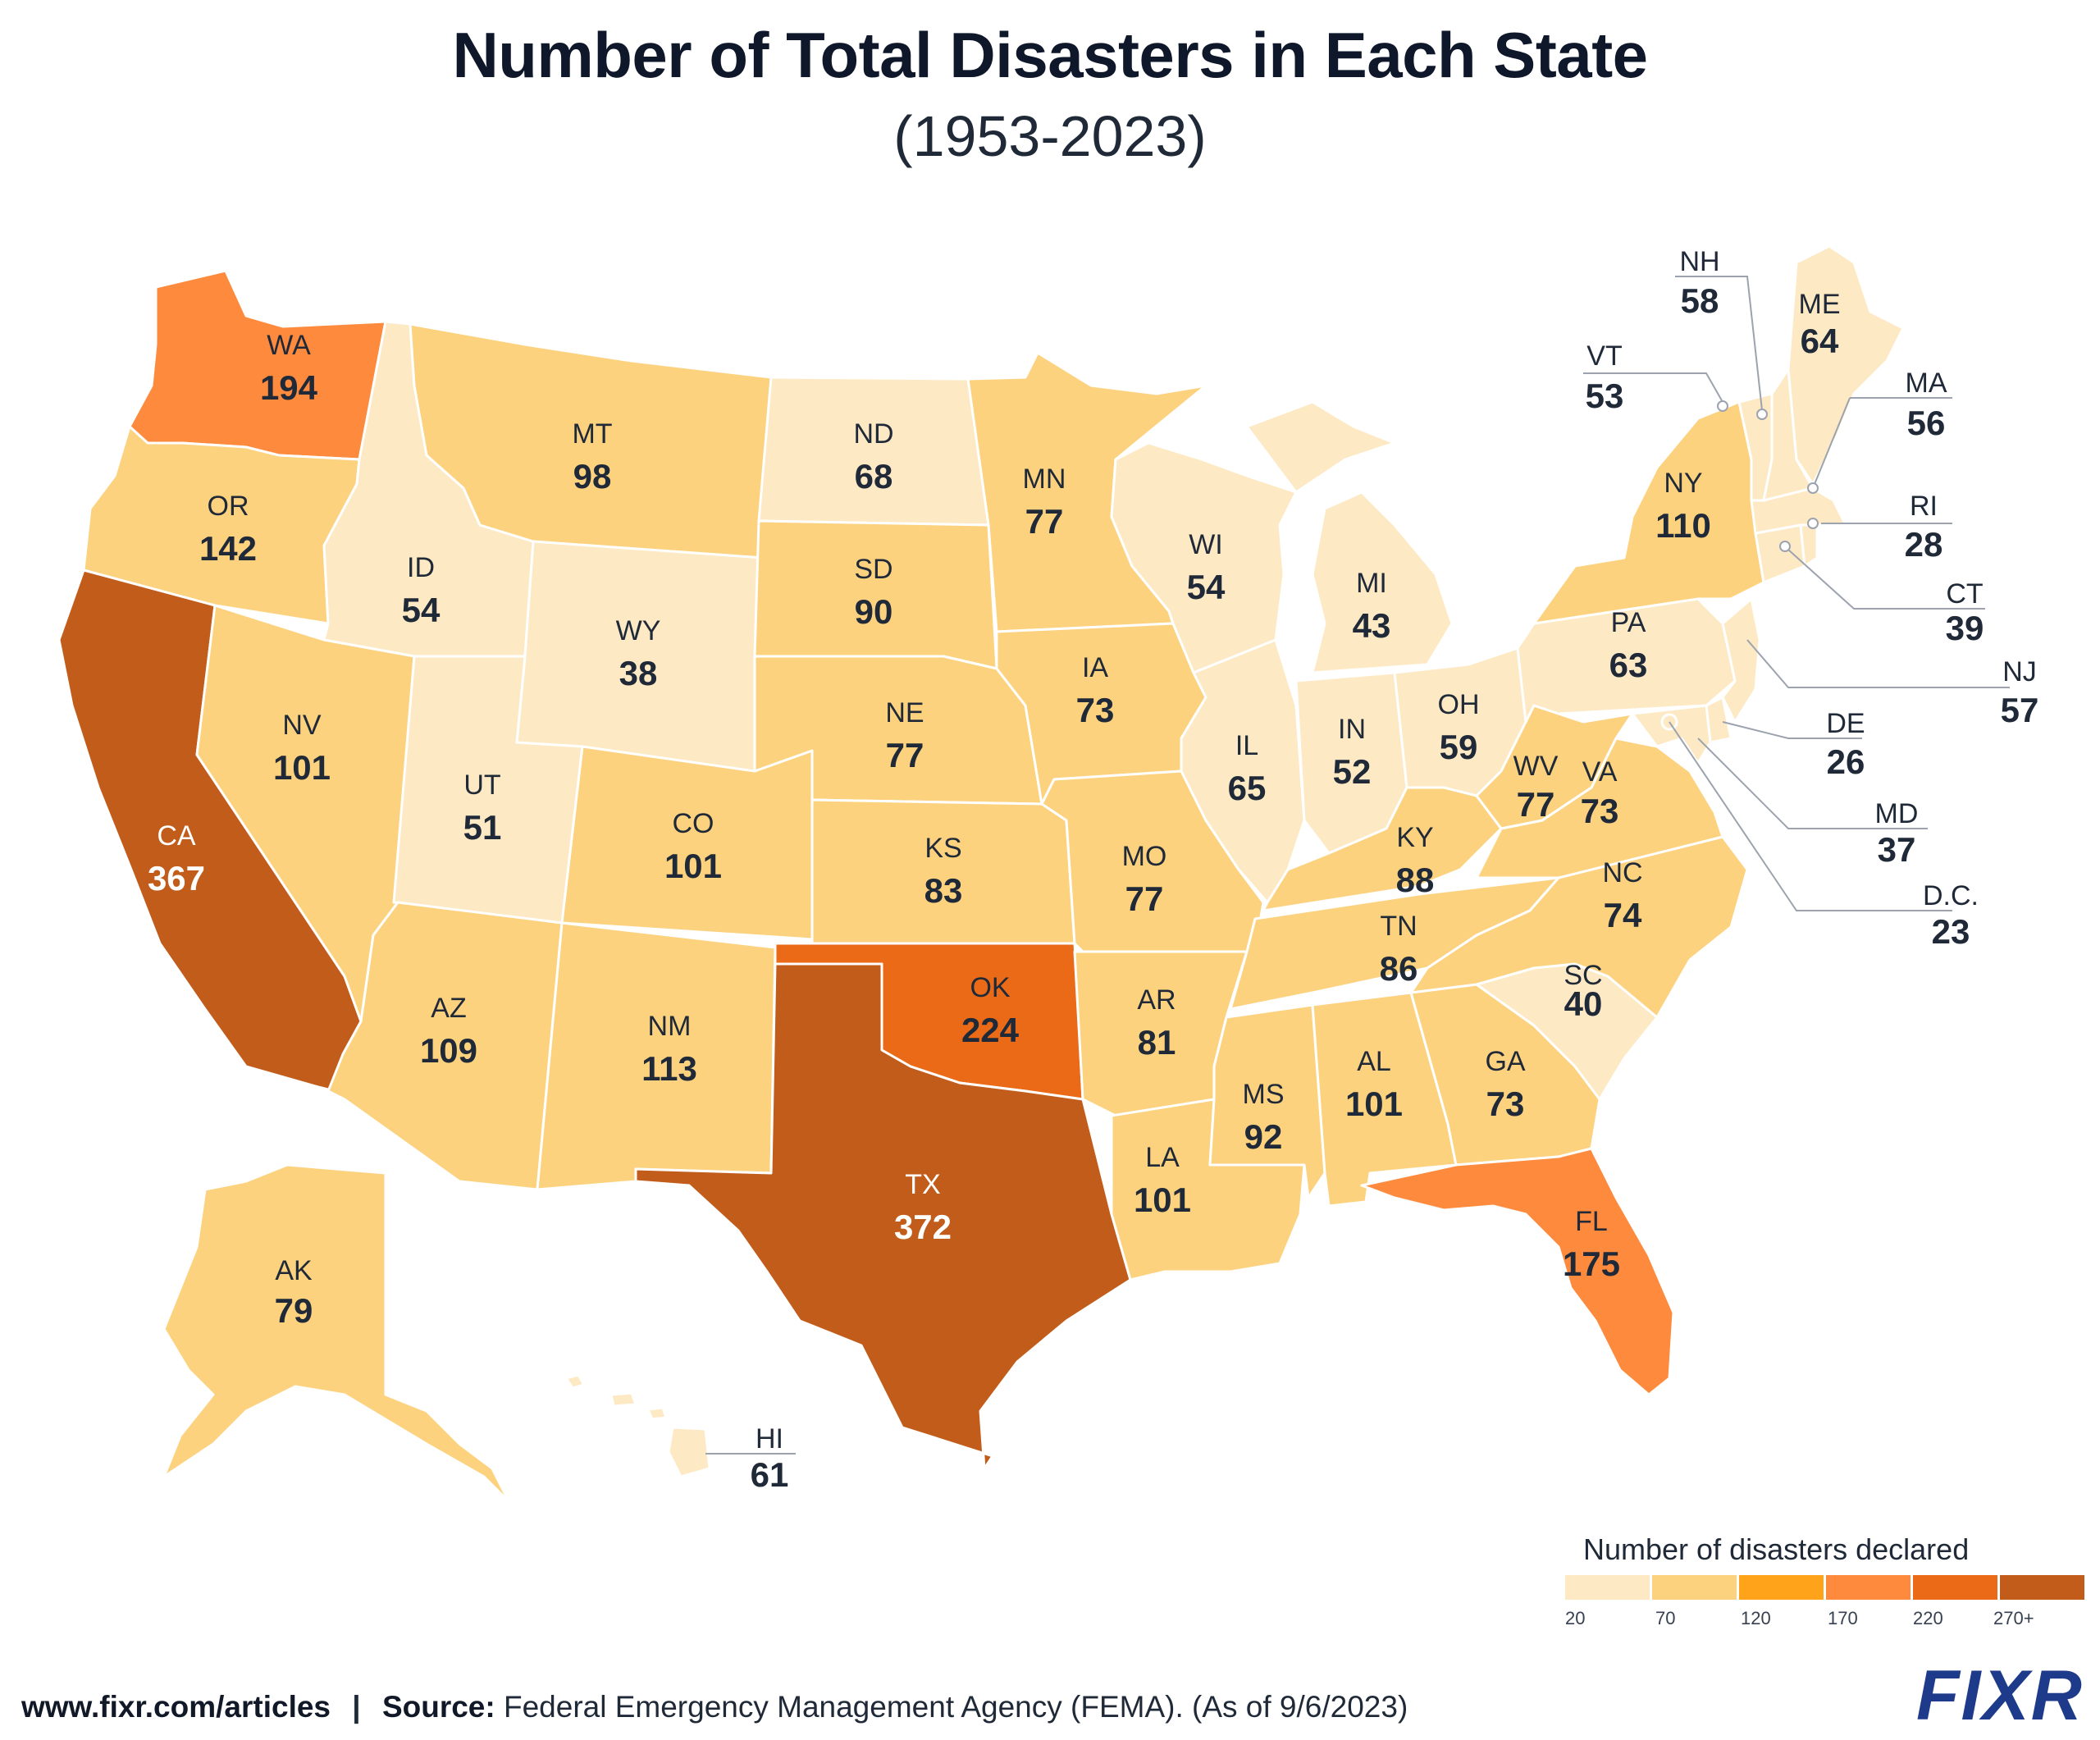 This screenshot has width=2100, height=1740. I want to click on leader-dot-VT, so click(1722, 406).